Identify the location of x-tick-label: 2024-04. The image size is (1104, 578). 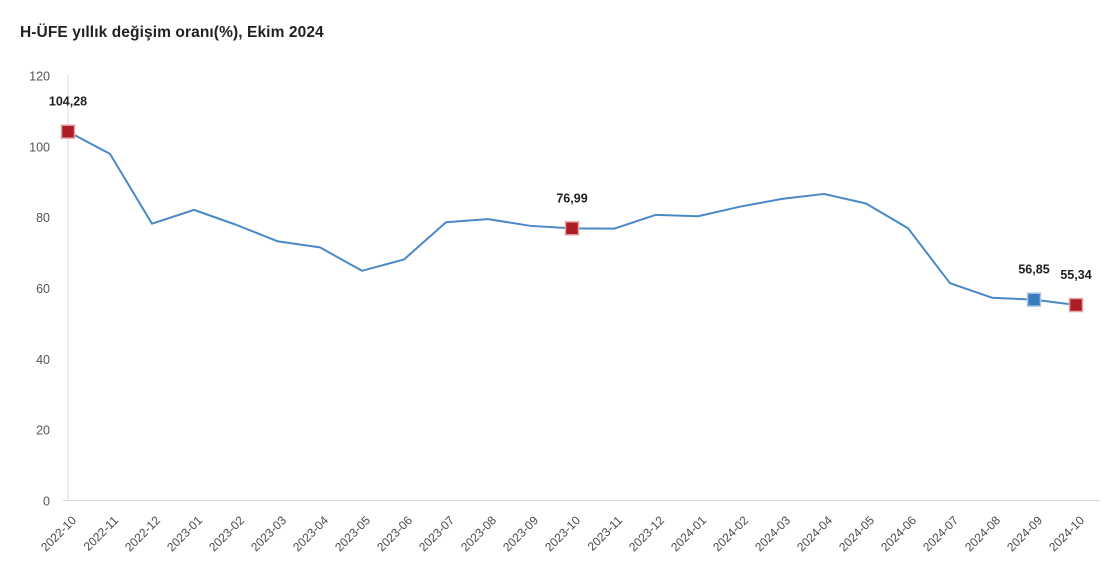
(814, 533).